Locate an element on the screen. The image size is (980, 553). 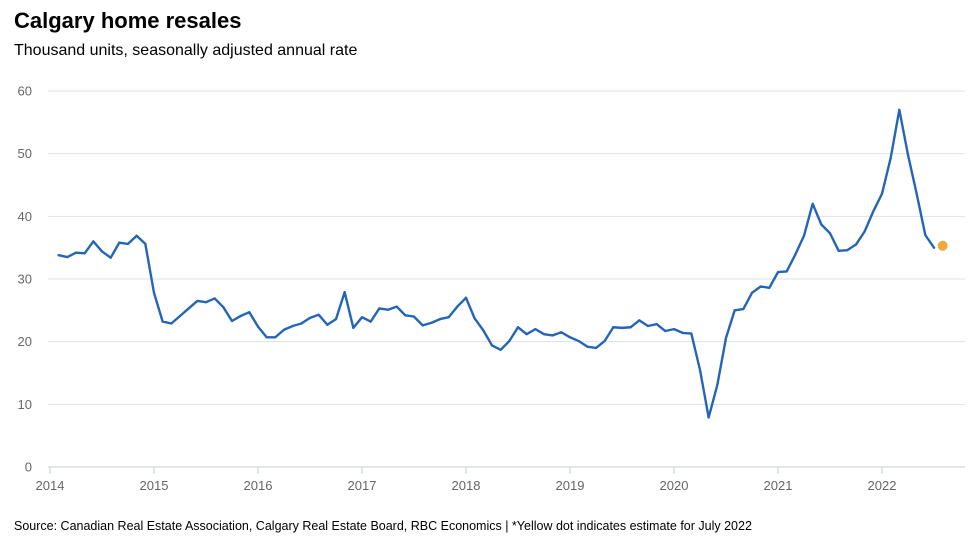
x-tick-label: 2018 is located at coordinates (466, 485).